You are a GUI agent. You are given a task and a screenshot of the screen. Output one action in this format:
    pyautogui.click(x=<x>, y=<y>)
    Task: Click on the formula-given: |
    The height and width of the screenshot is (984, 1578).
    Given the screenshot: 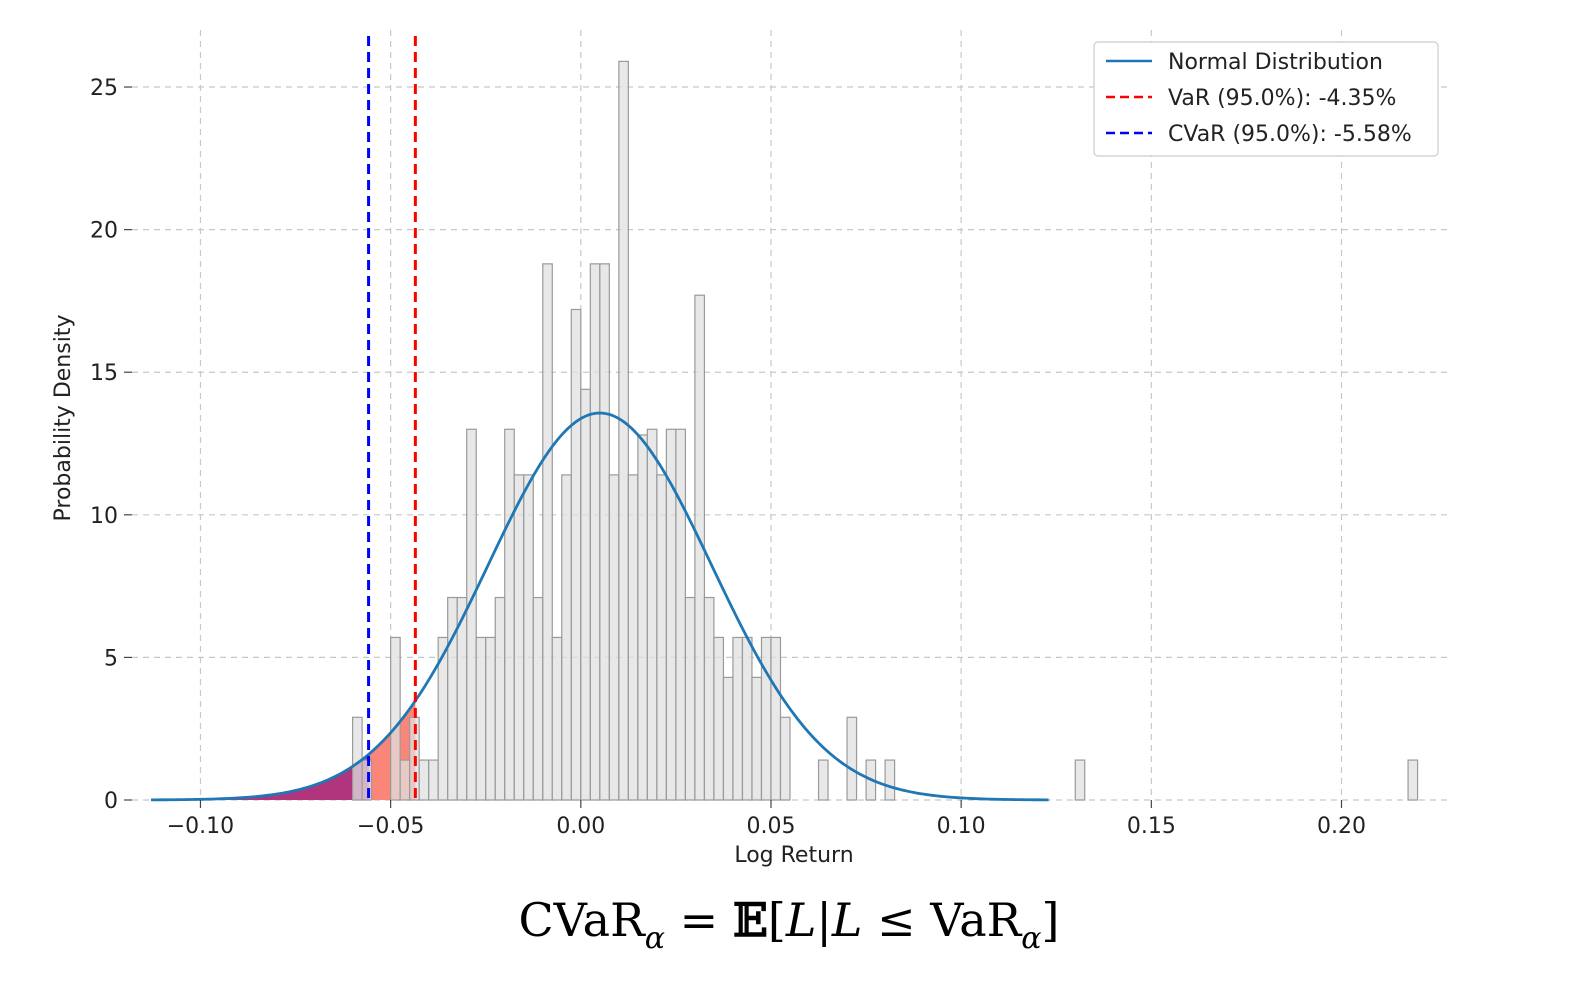 What is the action you would take?
    pyautogui.click(x=824, y=920)
    